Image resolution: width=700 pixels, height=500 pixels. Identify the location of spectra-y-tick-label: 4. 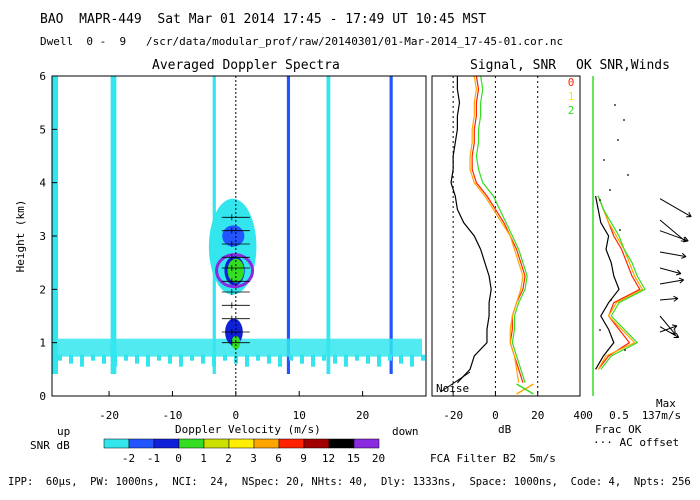
(42, 183).